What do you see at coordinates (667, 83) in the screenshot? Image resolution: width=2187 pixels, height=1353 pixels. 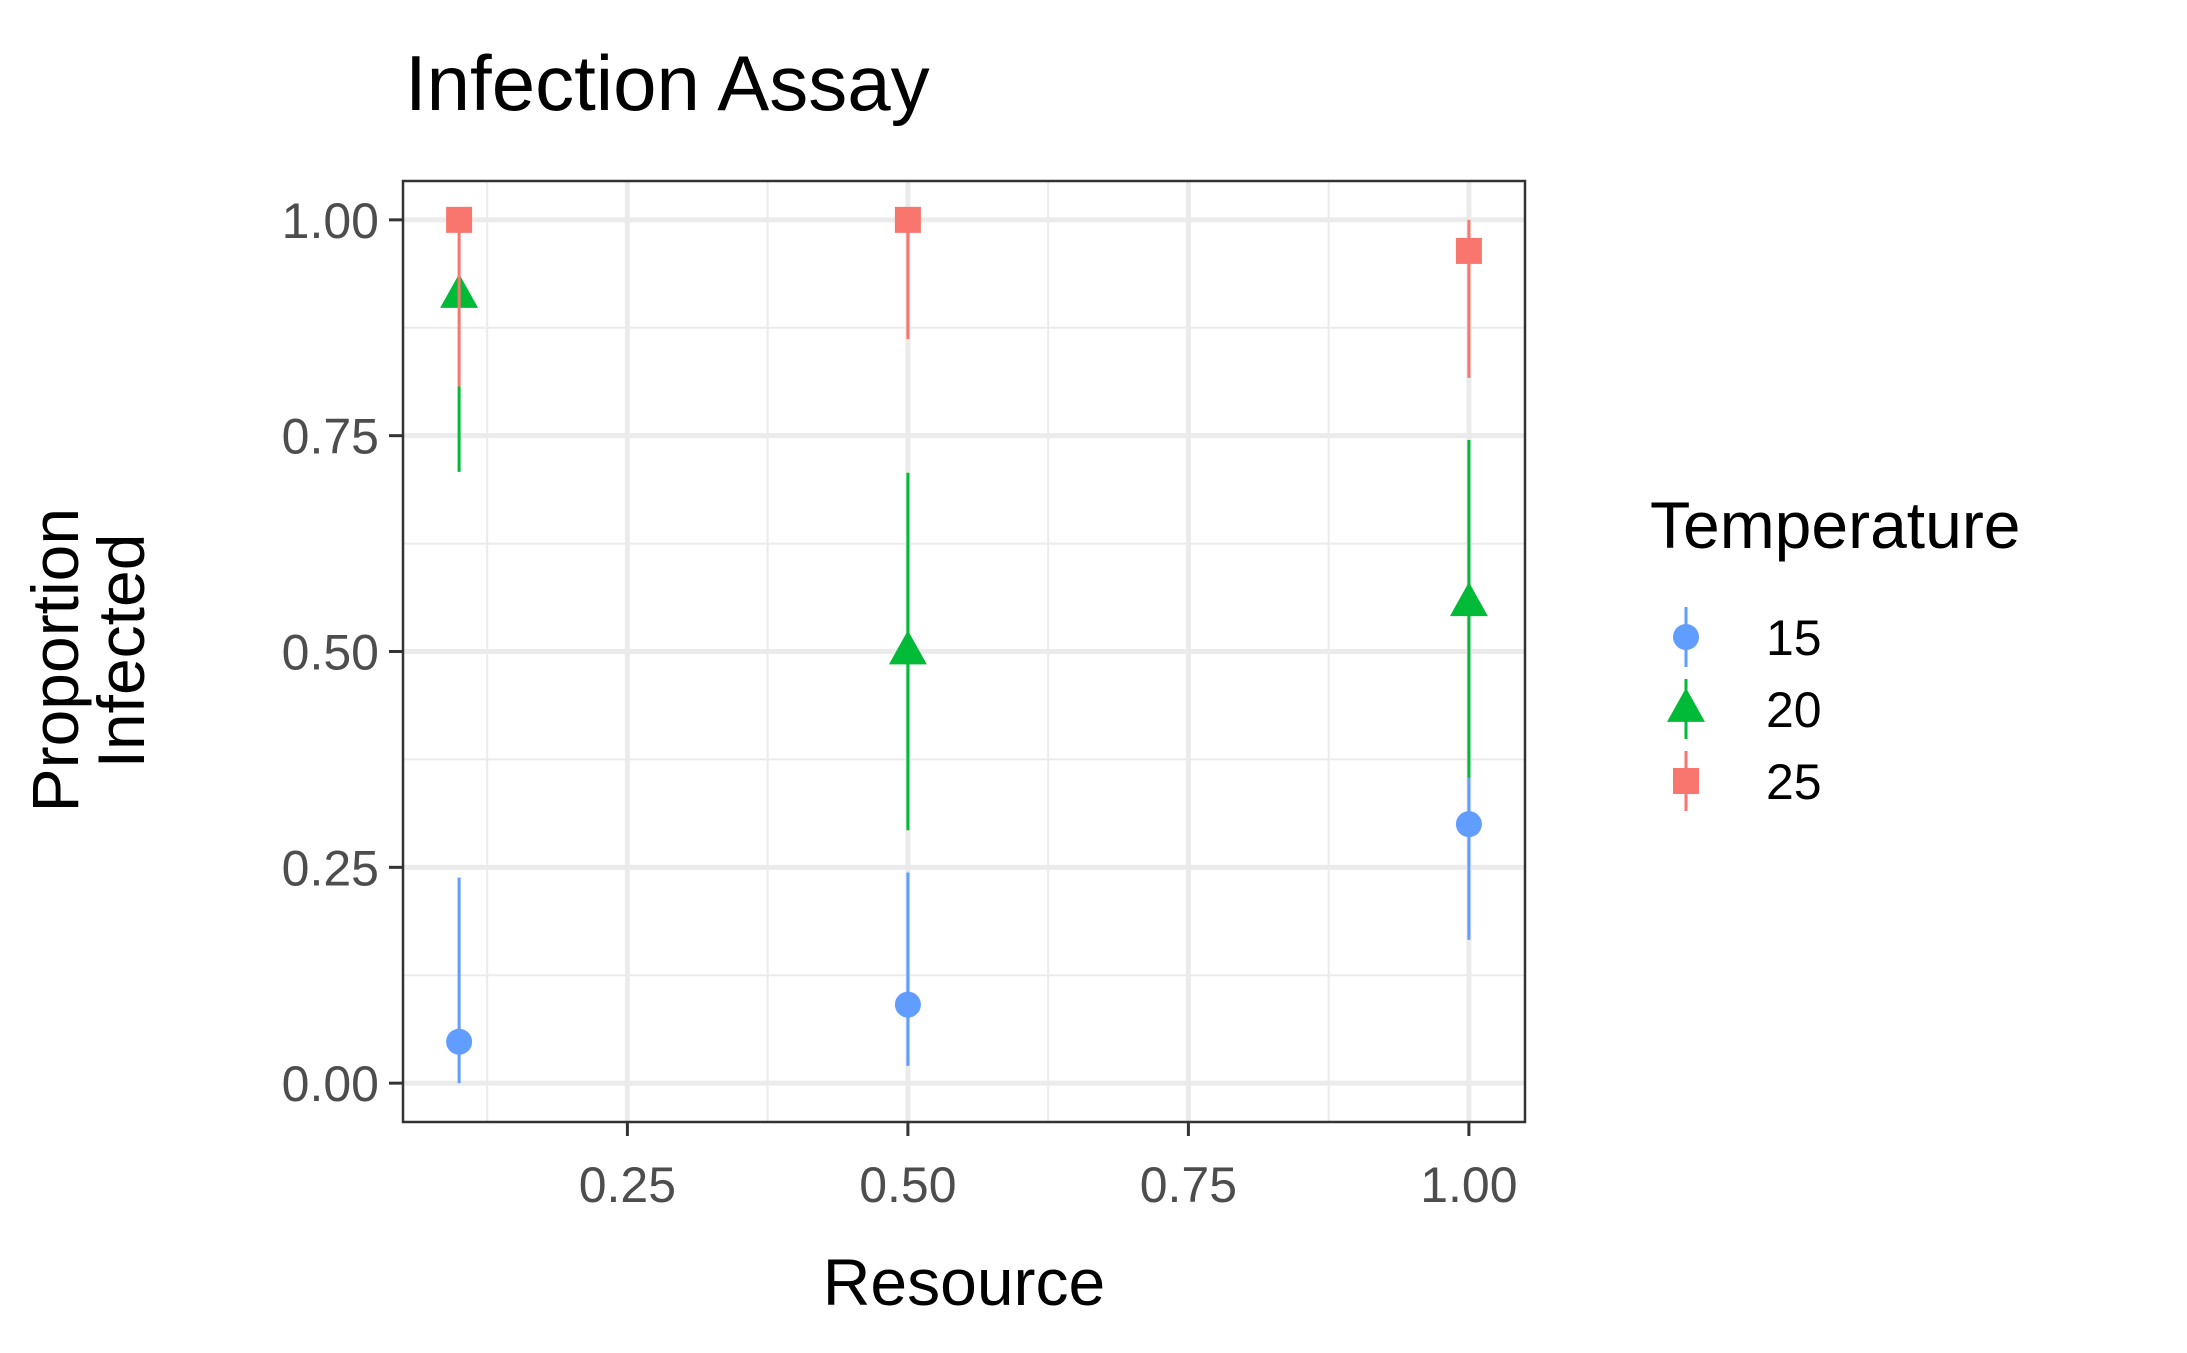 I see `chart-title: Infection Assay` at bounding box center [667, 83].